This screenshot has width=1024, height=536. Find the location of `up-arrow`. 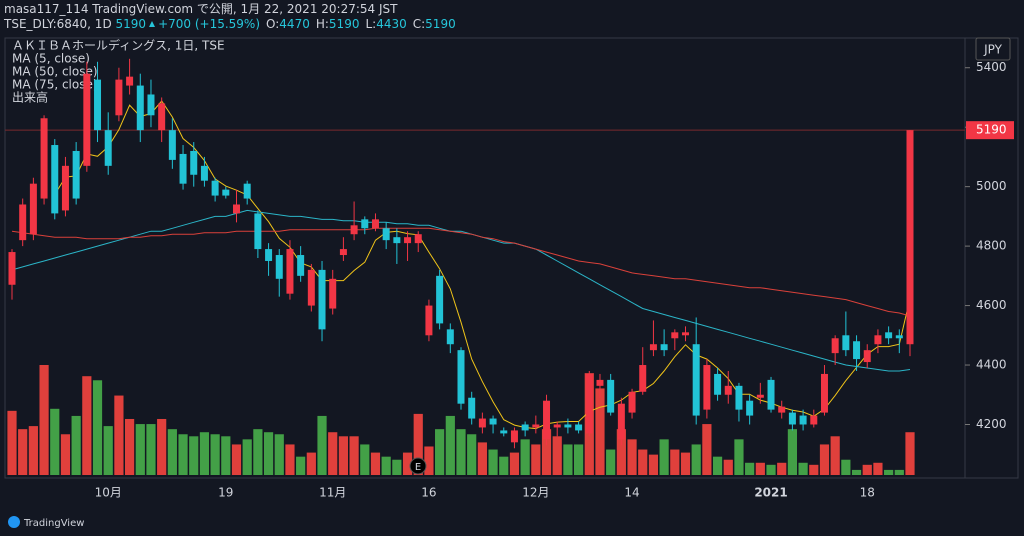

up-arrow is located at coordinates (152, 24).